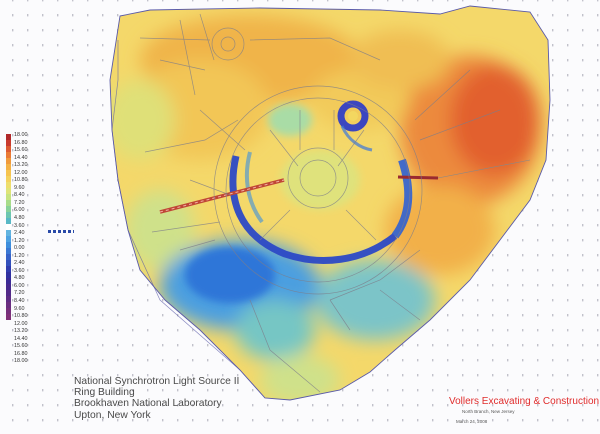 The image size is (600, 434). Describe the element at coordinates (524, 401) in the screenshot. I see `company-name: Vollers Excavating & Construction` at that location.